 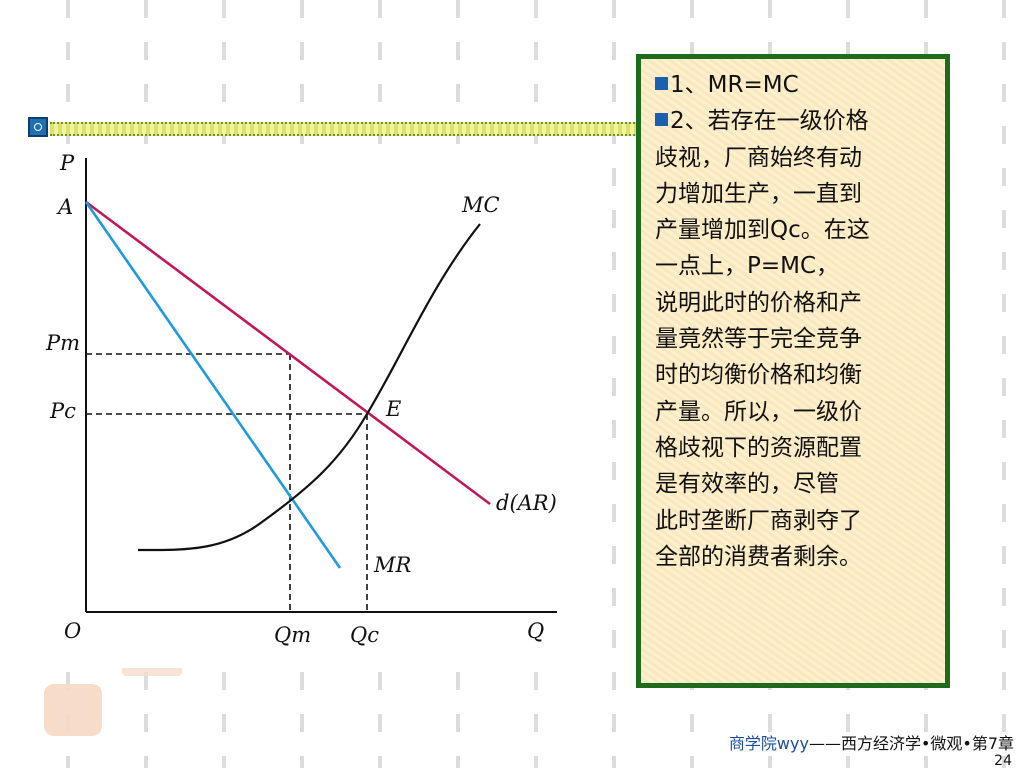 I want to click on slide-footer: 商学院wyy——西方经济学•微观•第7章, so click(x=871, y=742).